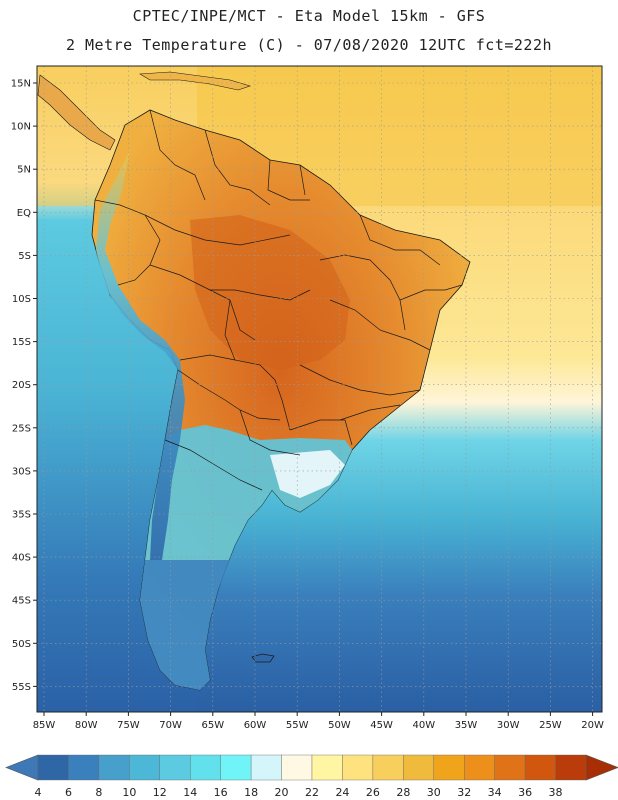 Image resolution: width=618 pixels, height=800 pixels. I want to click on lon-tick-label: 75W, so click(128, 725).